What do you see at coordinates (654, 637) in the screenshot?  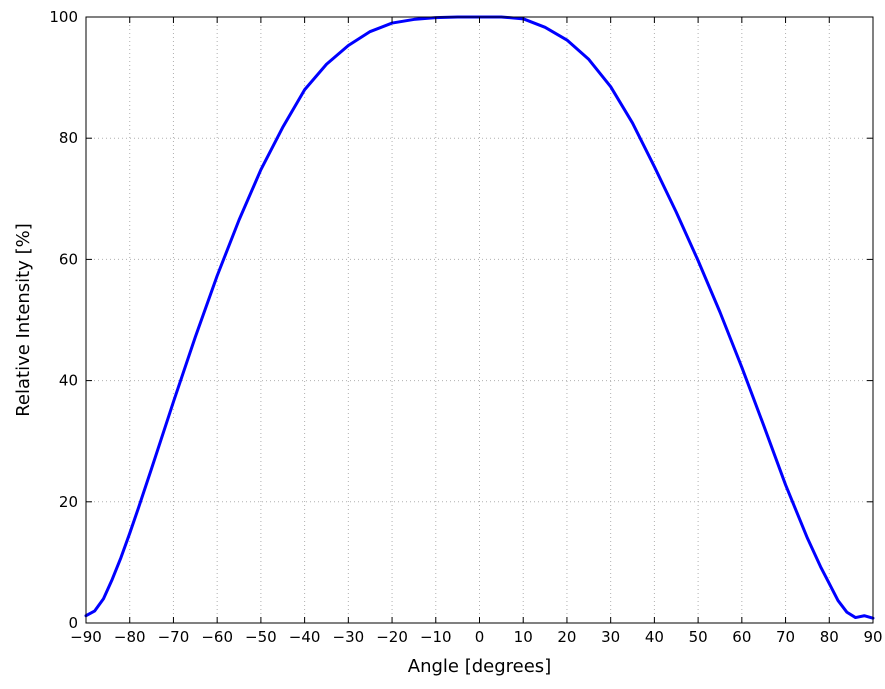 I see `x-tick-label: 40` at bounding box center [654, 637].